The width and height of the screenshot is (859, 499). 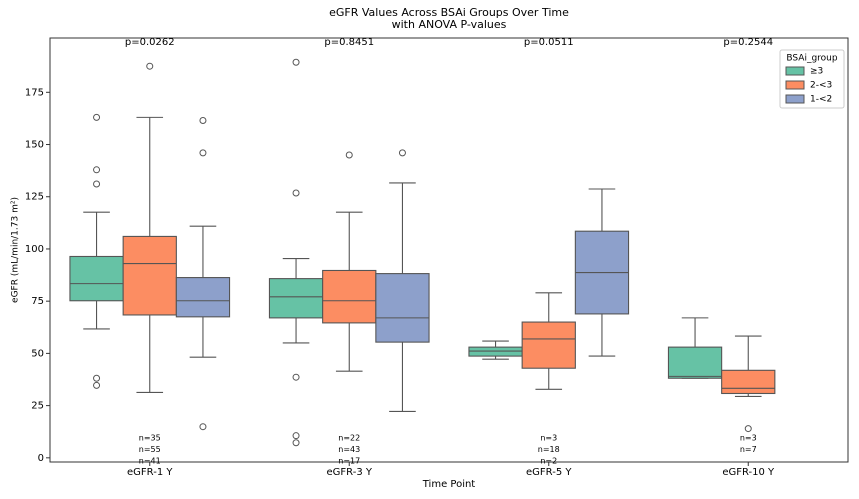 I want to click on y-tick-label: 100, so click(x=34, y=249).